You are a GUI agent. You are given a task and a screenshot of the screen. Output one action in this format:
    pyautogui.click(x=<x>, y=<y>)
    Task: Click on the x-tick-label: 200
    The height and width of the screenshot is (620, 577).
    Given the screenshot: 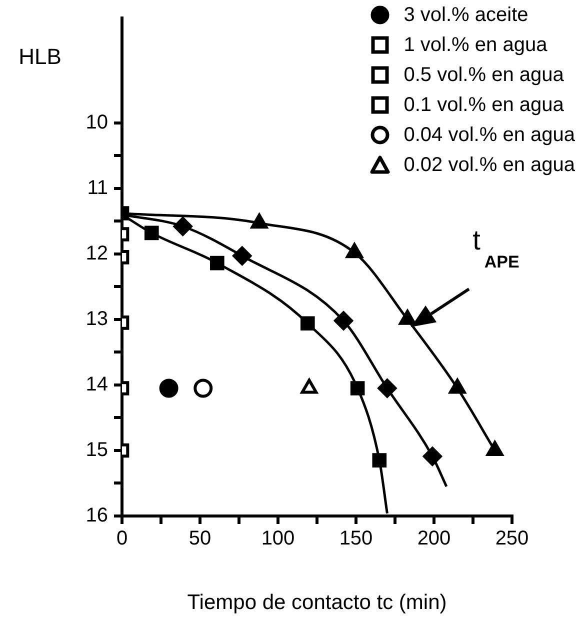 What is the action you would take?
    pyautogui.click(x=434, y=539)
    